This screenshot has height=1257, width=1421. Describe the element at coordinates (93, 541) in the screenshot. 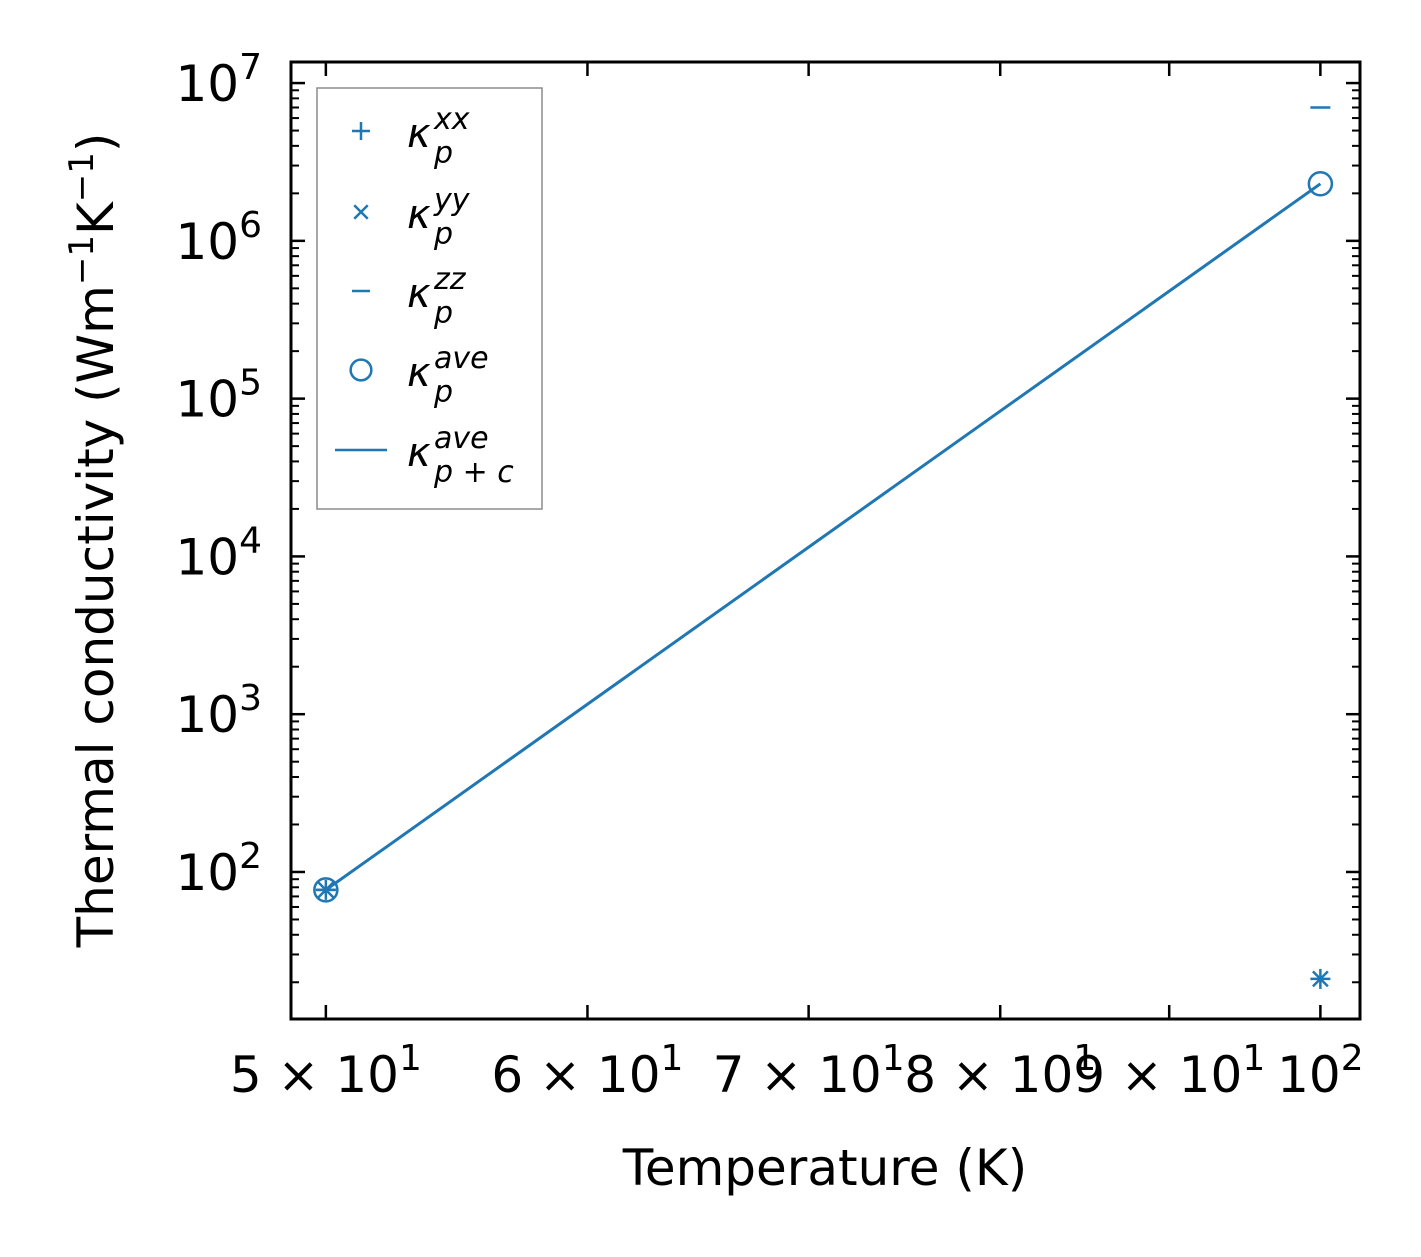

I see `y-axis-title: Thermal conductivity (Wm−1K−1)` at that location.